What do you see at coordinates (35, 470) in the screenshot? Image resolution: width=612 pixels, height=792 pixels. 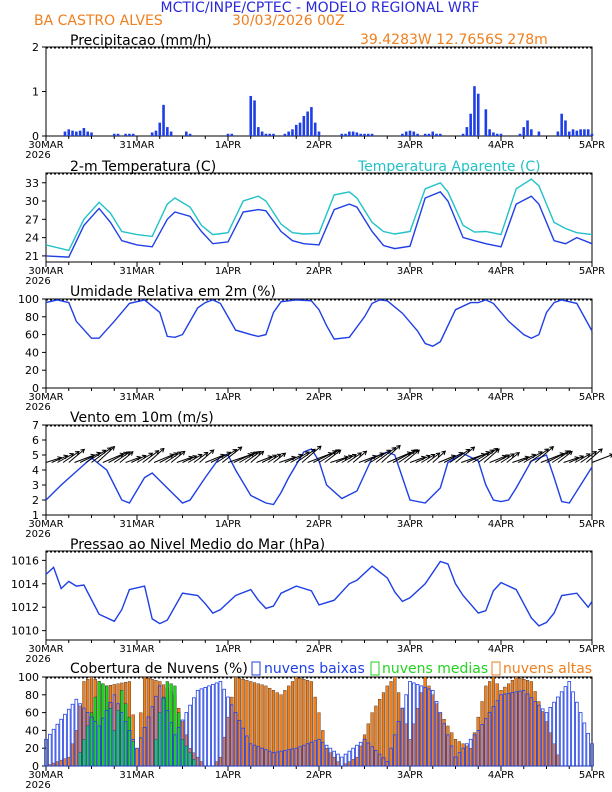 I see `y-tick-label: 4` at bounding box center [35, 470].